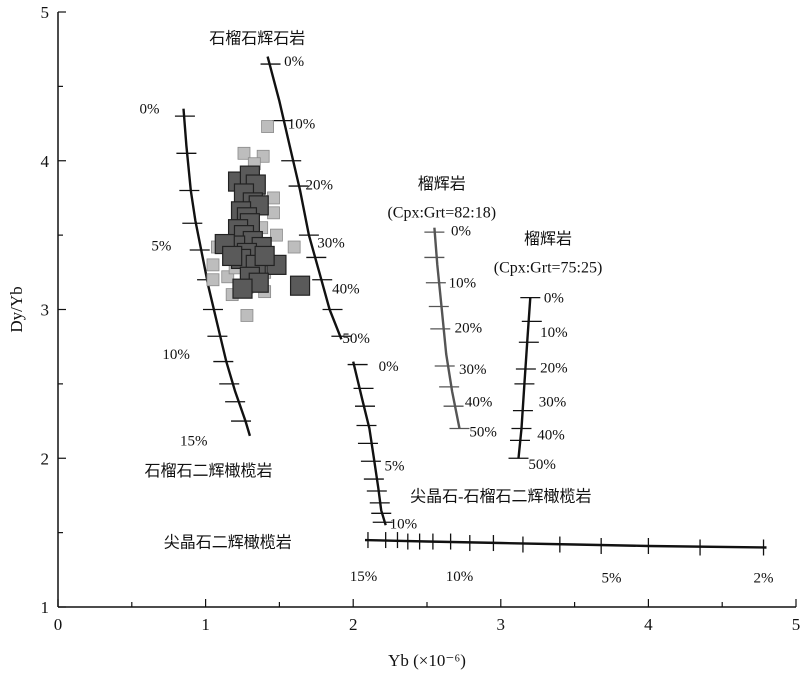  Describe the element at coordinates (228, 543) in the screenshot. I see `curve-name: 尖晶石二辉橄榄岩` at that location.